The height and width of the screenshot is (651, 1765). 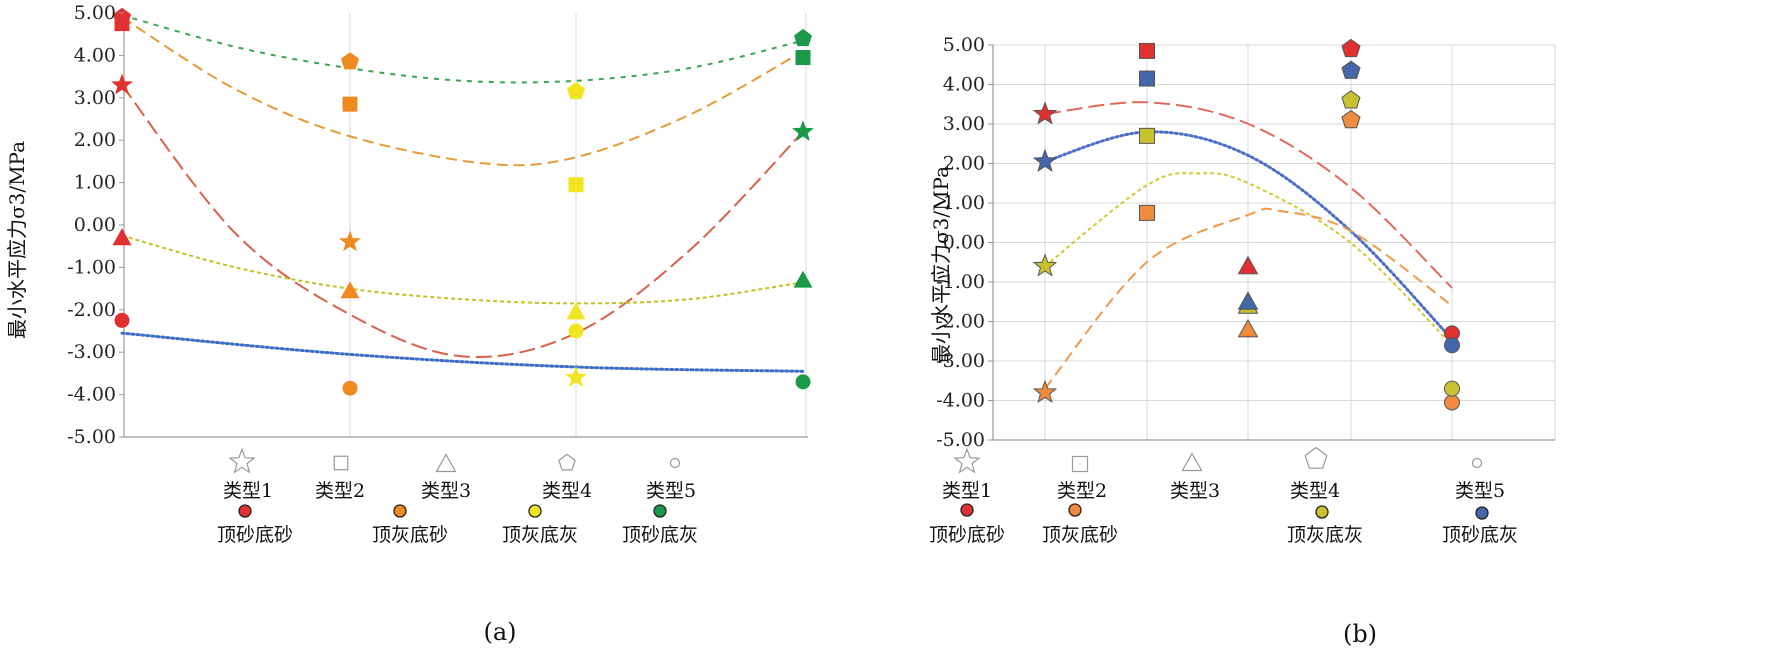 I want to click on series-legend-label: 顶灰底灰, so click(x=540, y=535).